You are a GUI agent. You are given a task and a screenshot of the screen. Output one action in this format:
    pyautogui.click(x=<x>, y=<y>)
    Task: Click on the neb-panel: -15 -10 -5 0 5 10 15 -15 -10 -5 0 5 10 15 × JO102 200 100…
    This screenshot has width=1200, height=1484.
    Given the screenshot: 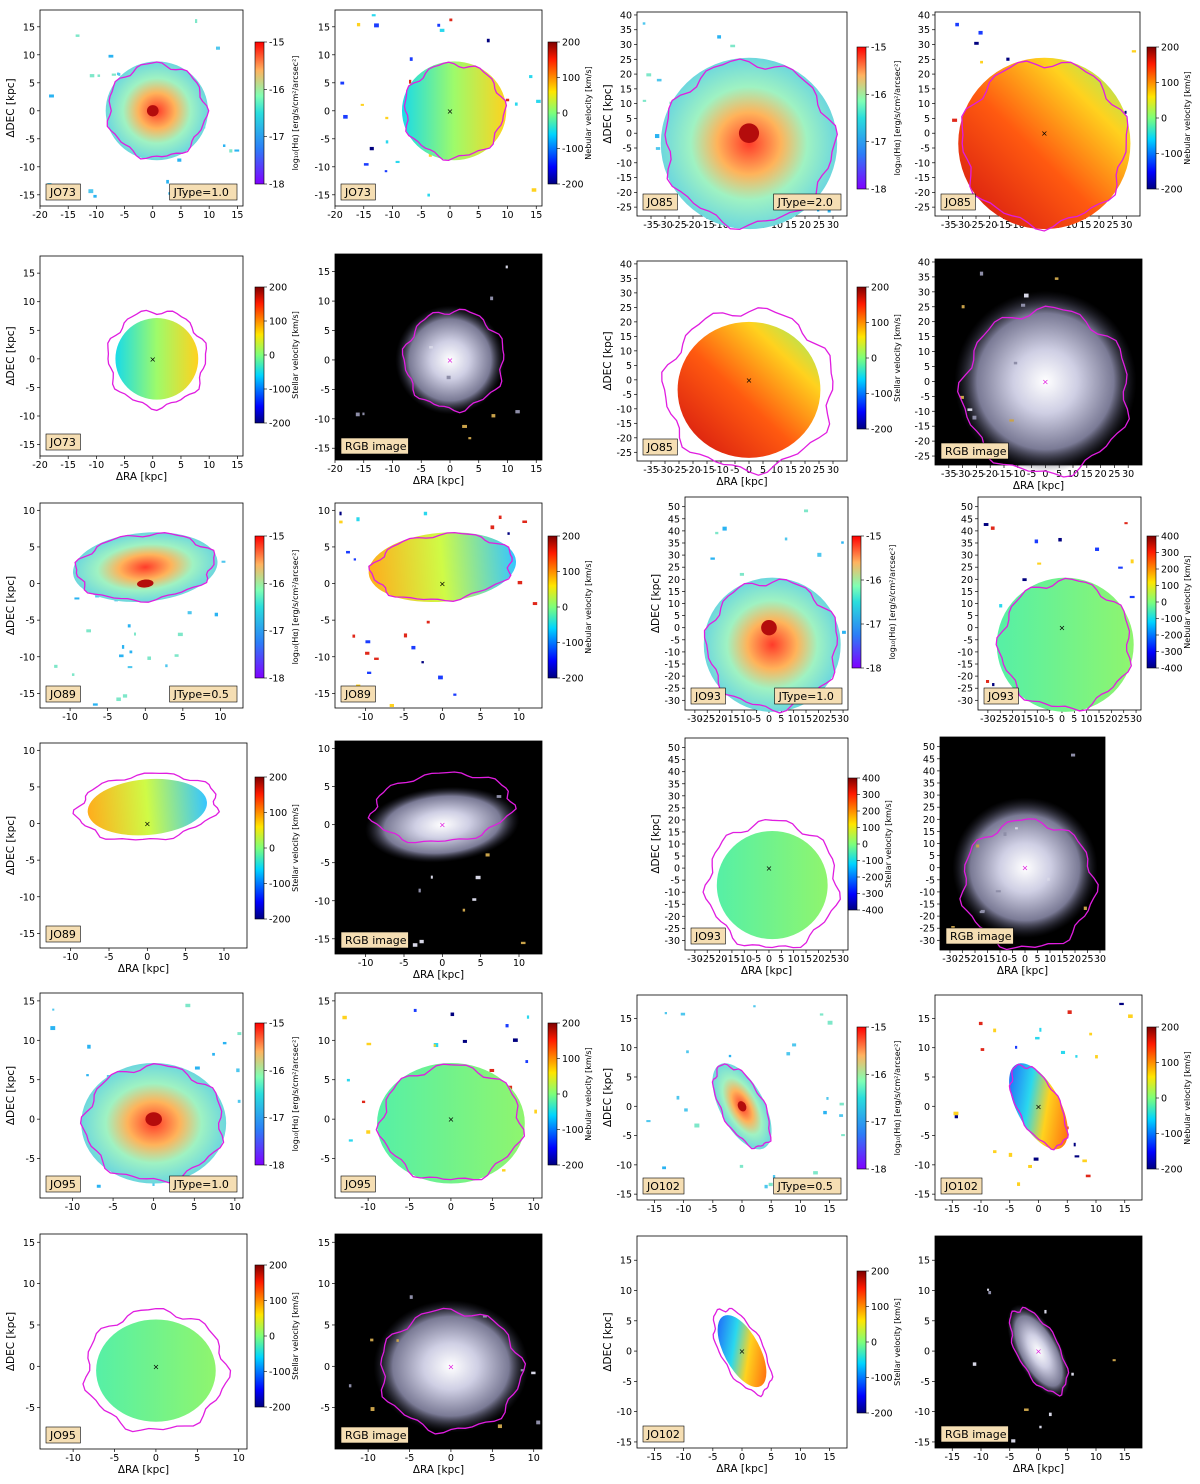 What is the action you would take?
    pyautogui.click(x=1053, y=1104)
    